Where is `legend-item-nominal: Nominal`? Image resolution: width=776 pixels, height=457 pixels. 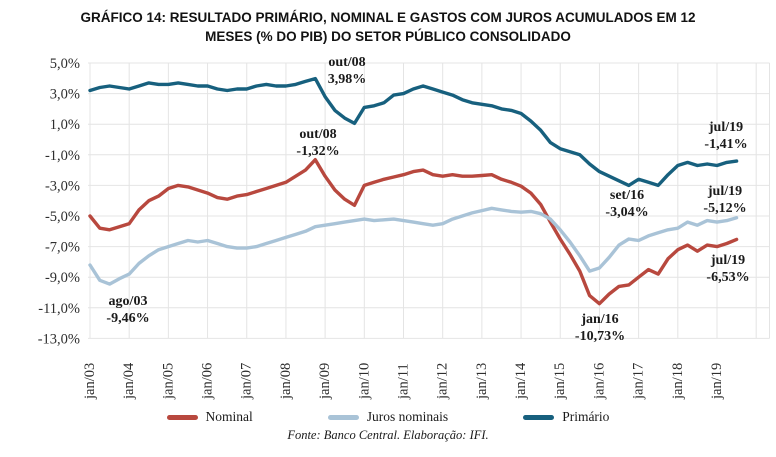
legend-item-nominal: Nominal is located at coordinates (209, 417).